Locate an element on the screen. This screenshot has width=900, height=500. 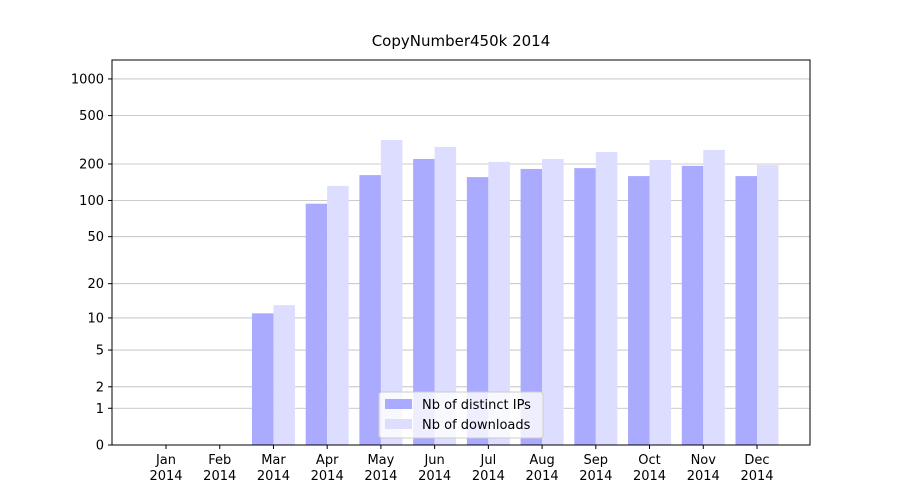
y-tick-label: 0 is located at coordinates (100, 446).